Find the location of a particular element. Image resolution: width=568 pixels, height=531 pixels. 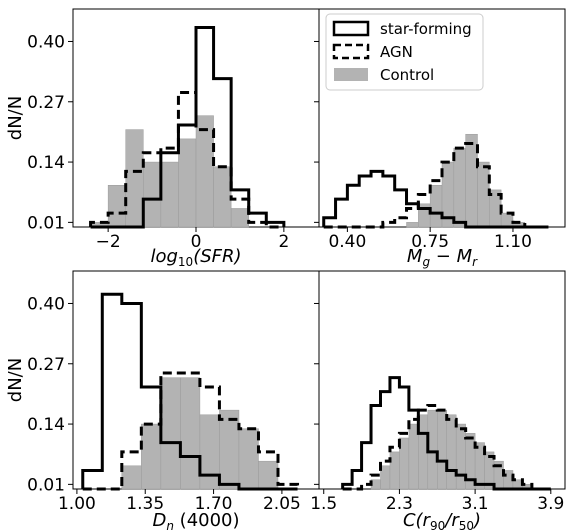

x-axis-label-bottom-right: C(r90/r50) is located at coordinates (442, 520).